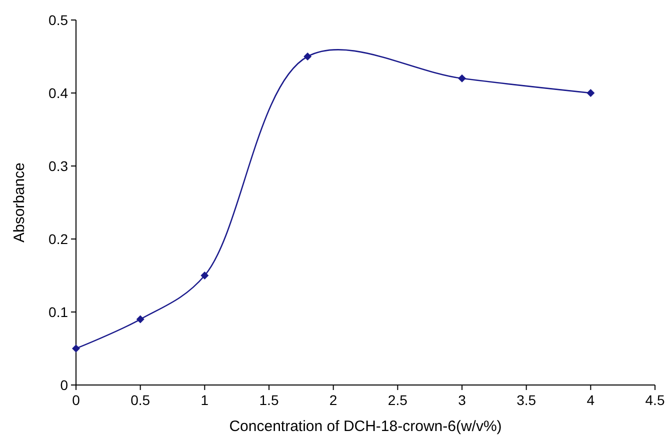  What do you see at coordinates (19, 202) in the screenshot?
I see `y-axis-title: Absorbance` at bounding box center [19, 202].